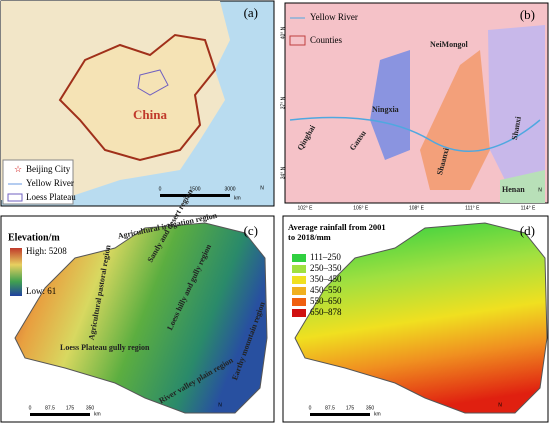 The image size is (550, 424). I want to click on province-shanxi, so click(516, 102).